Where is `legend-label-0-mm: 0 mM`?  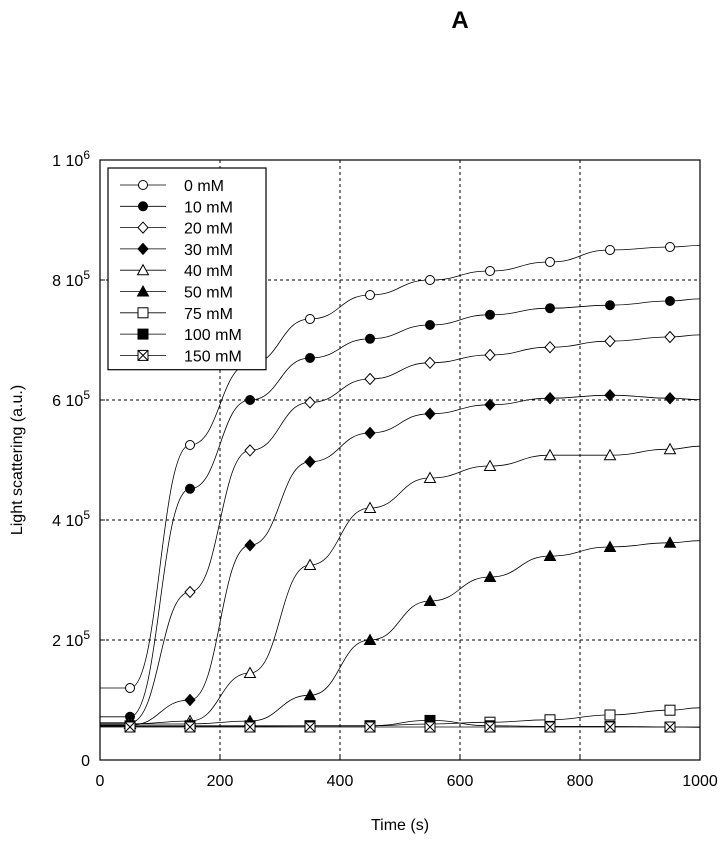 legend-label-0-mm: 0 mM is located at coordinates (204, 186).